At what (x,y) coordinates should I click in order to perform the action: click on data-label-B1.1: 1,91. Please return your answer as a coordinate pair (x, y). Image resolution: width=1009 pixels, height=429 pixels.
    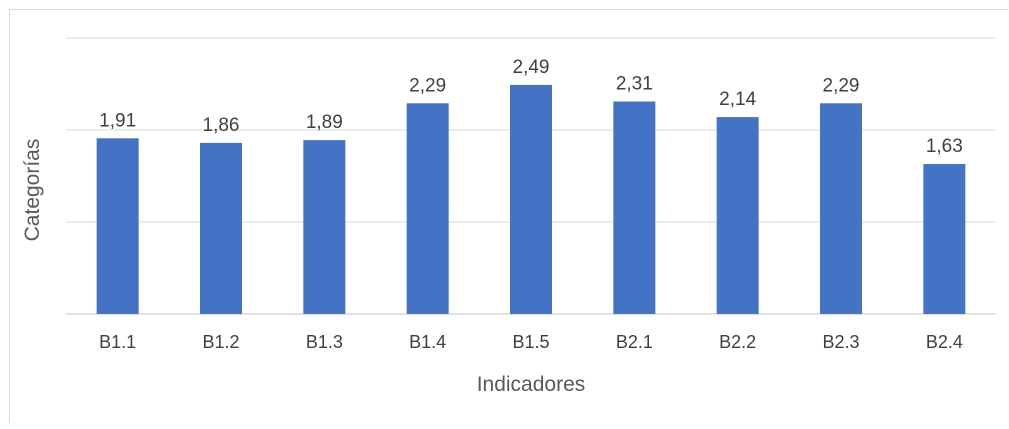
    Looking at the image, I should click on (117, 120).